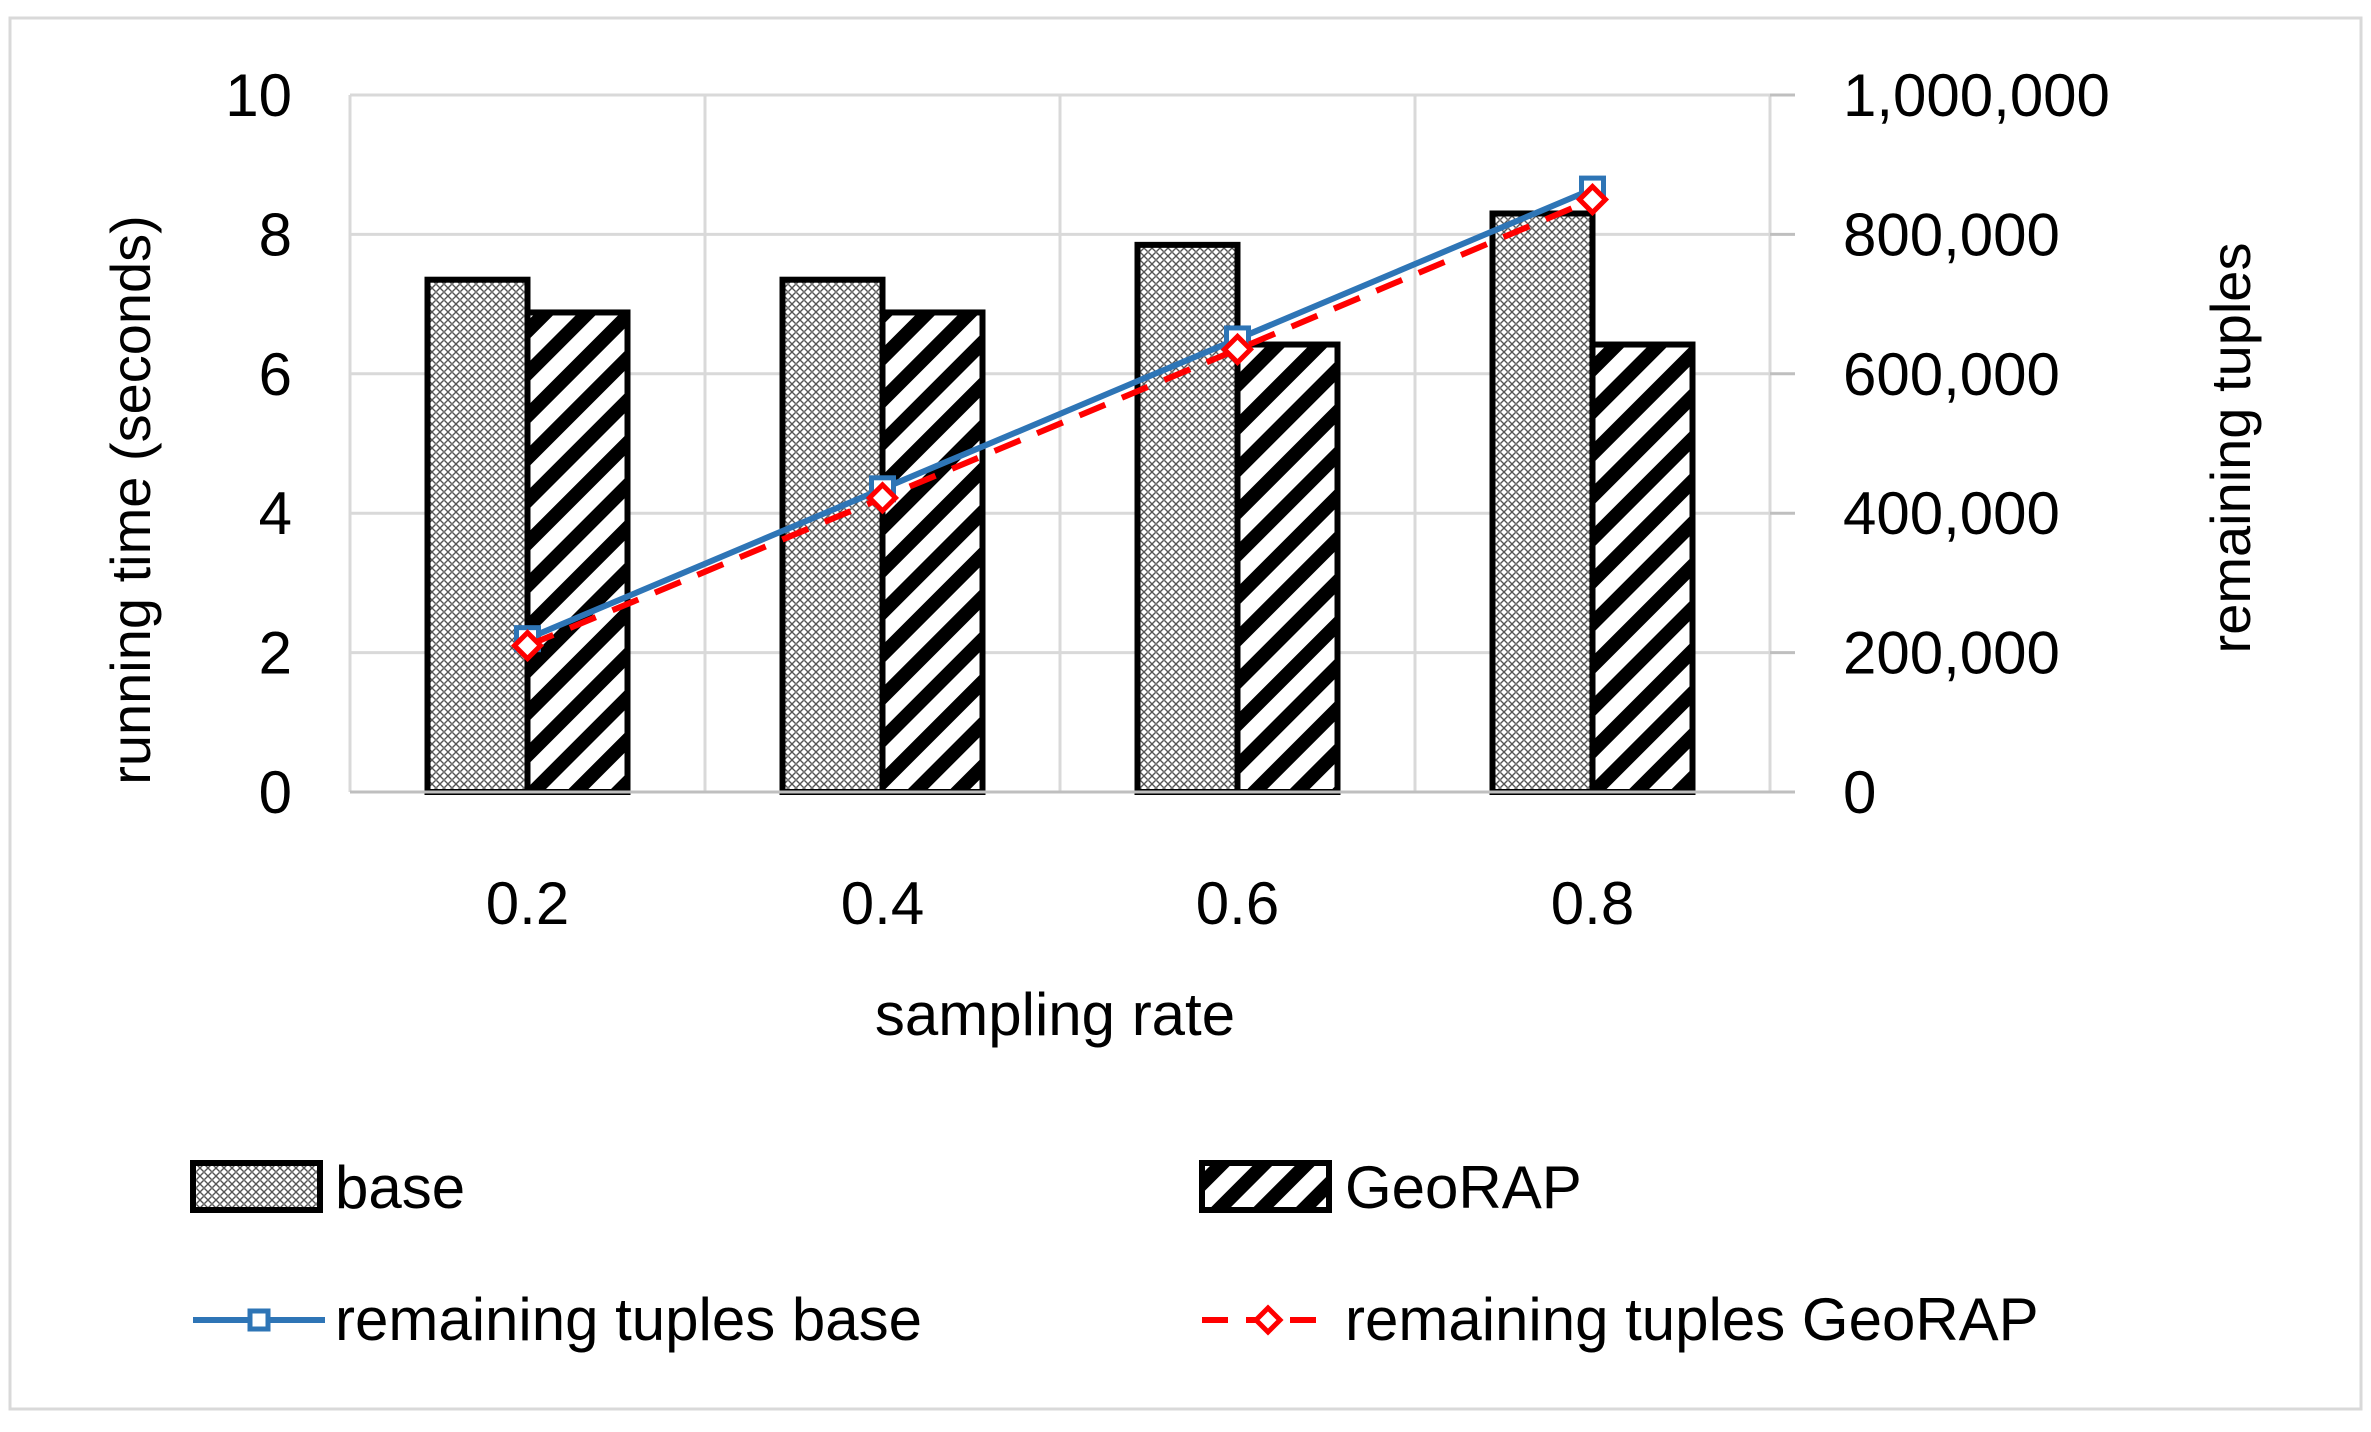 The height and width of the screenshot is (1432, 2371). I want to click on legend-label-georap: GeoRAP, so click(1463, 1187).